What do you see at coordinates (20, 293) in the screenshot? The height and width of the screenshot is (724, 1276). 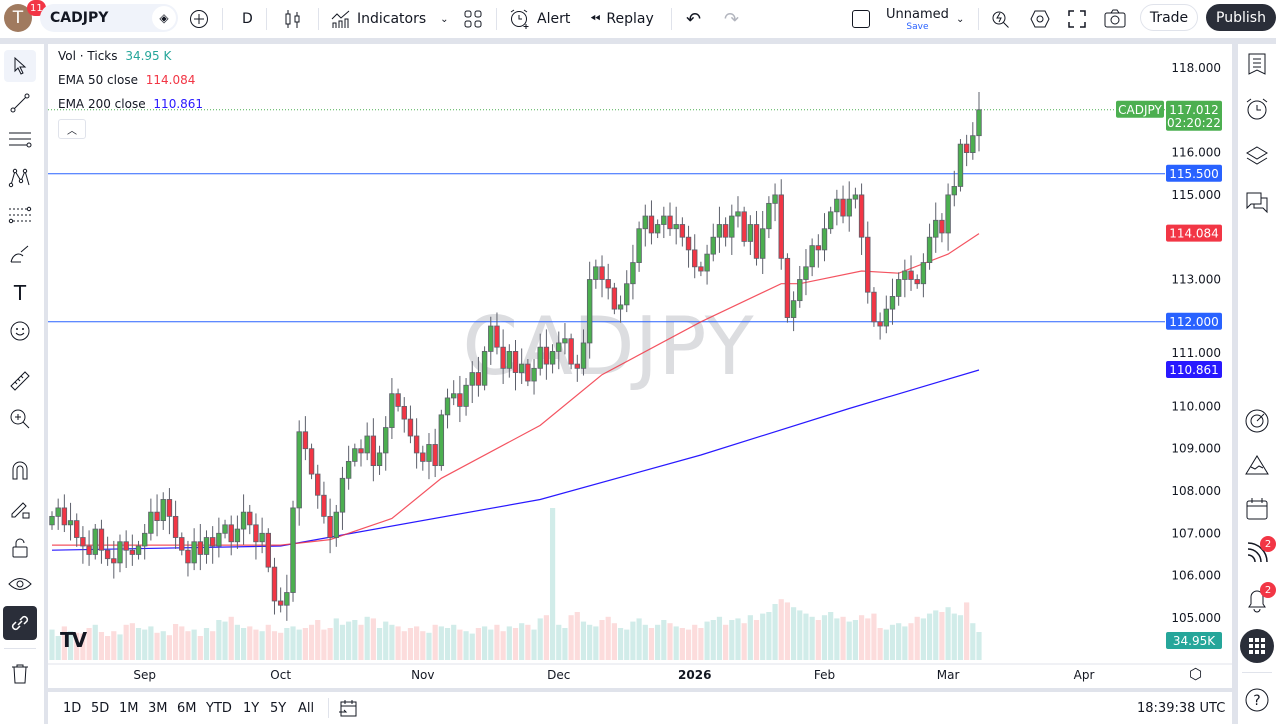 I see `text-tool: T` at bounding box center [20, 293].